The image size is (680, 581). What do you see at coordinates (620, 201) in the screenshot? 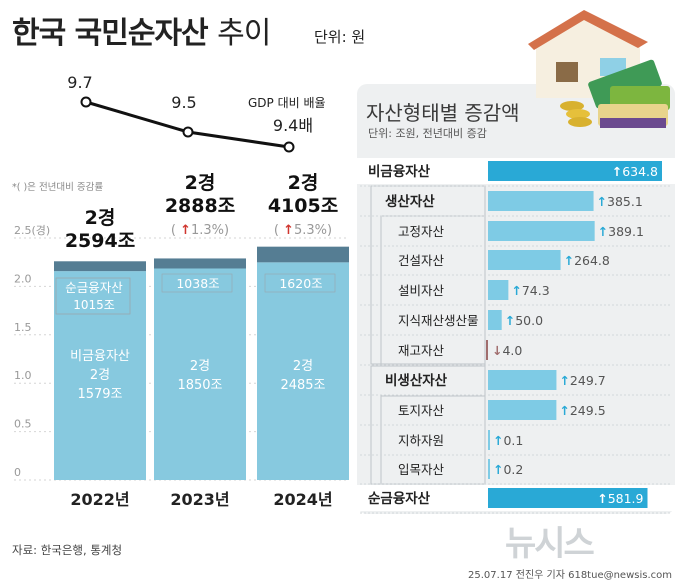
I see `value-label: ↑385.1` at bounding box center [620, 201].